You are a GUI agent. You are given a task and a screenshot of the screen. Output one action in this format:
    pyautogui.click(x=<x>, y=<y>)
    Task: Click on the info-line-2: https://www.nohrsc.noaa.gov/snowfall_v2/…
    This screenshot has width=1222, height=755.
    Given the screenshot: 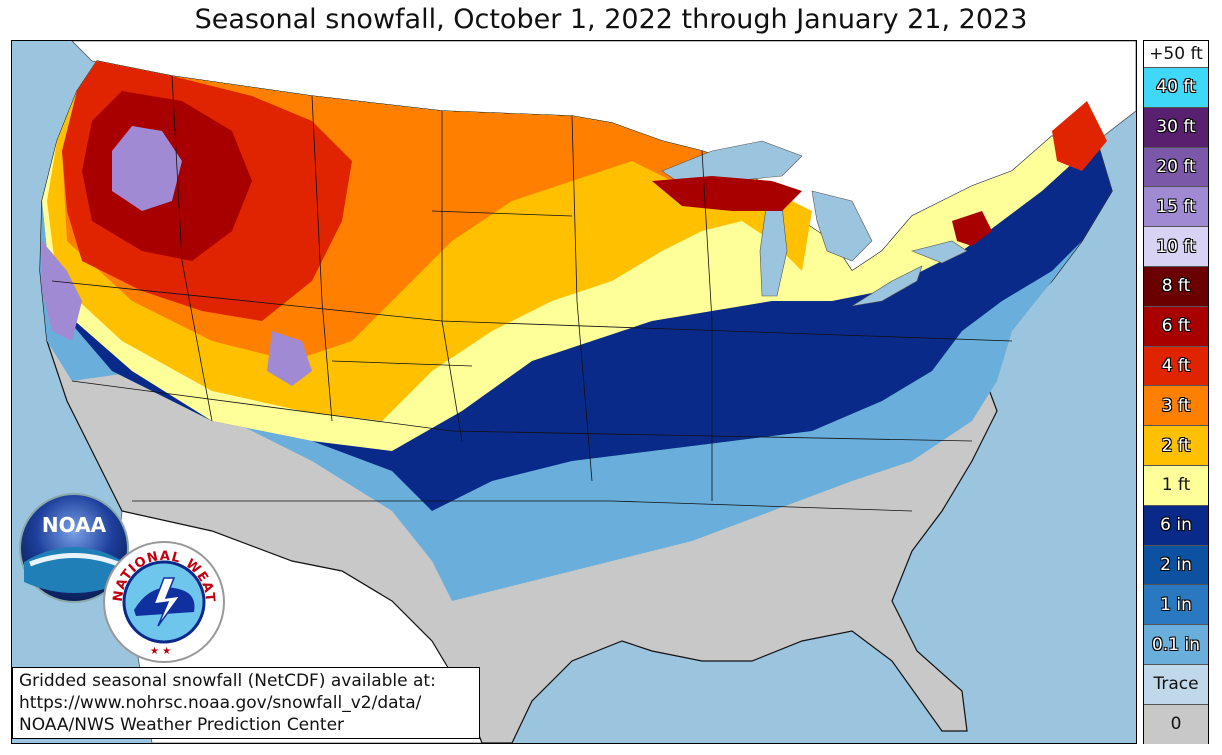 What is the action you would take?
    pyautogui.click(x=220, y=703)
    